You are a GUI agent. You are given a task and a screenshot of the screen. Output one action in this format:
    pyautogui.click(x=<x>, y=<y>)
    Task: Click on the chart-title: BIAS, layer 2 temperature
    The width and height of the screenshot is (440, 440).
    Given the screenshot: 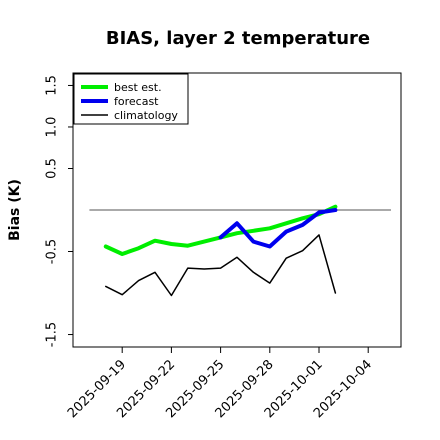 What is the action you would take?
    pyautogui.click(x=238, y=38)
    